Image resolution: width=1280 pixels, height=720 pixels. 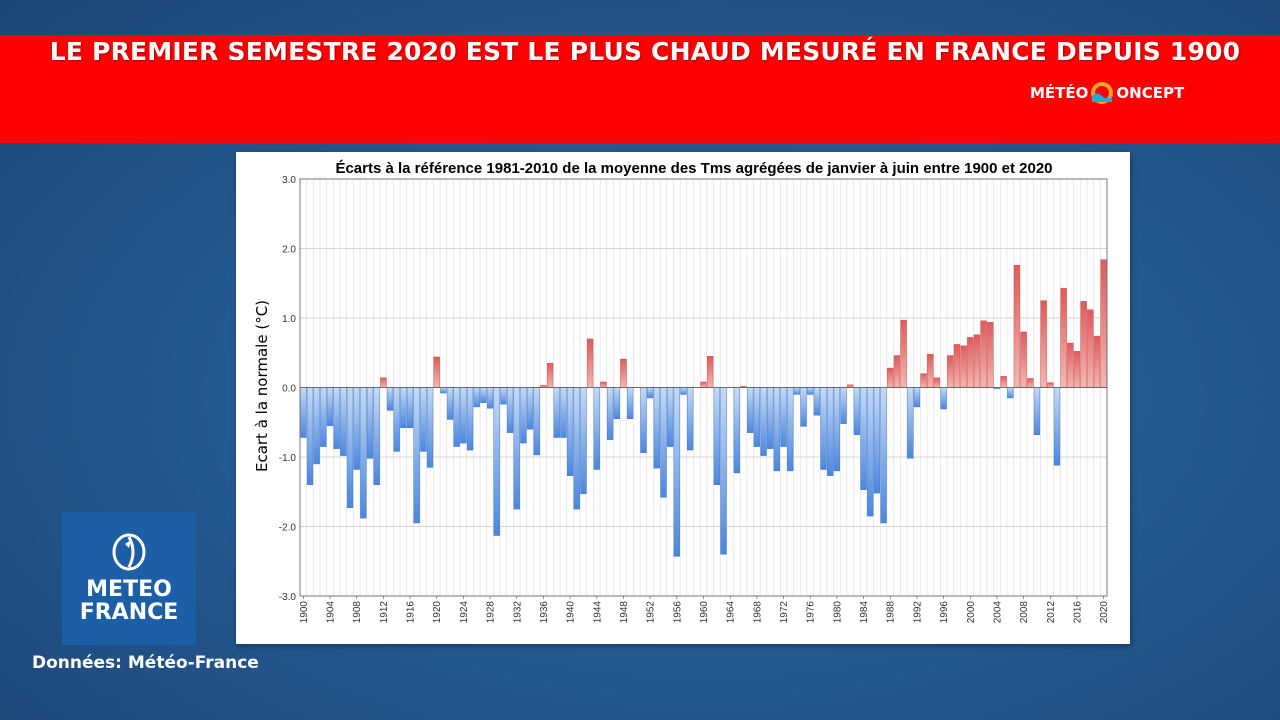 I want to click on logo-line-2: FRANCE, so click(x=129, y=612).